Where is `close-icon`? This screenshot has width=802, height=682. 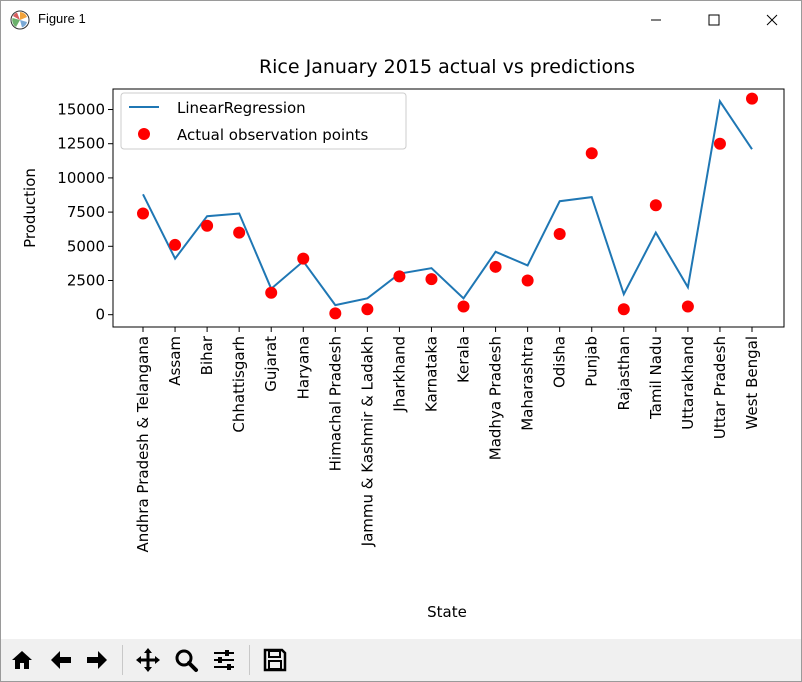
close-icon is located at coordinates (772, 20).